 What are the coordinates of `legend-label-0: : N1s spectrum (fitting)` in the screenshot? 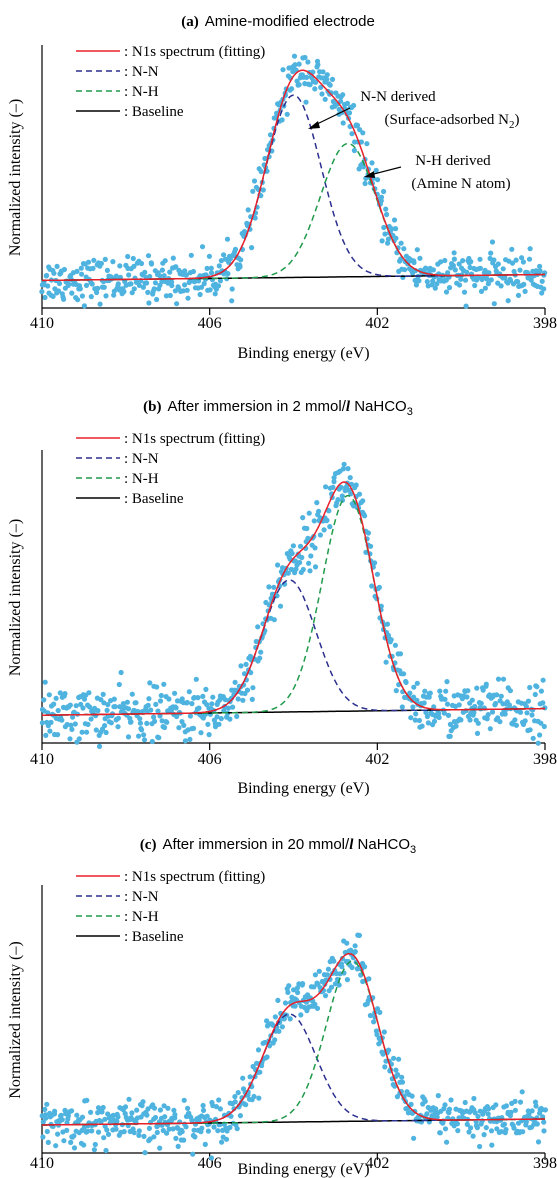 It's located at (194, 439).